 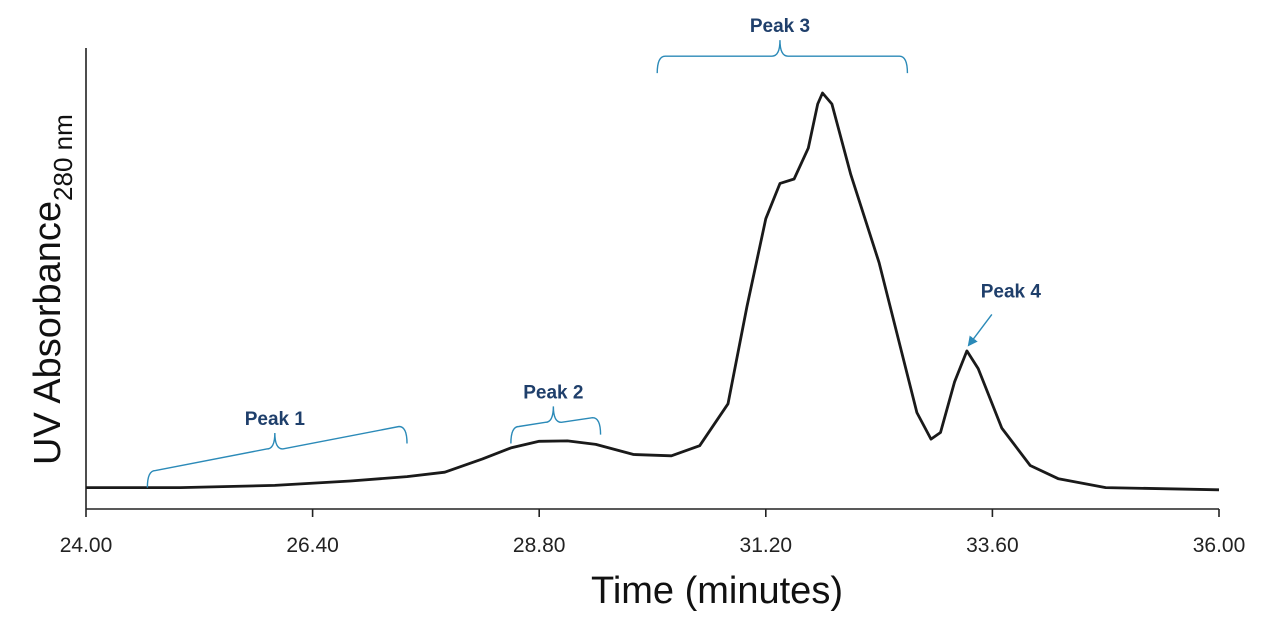 I want to click on y-axis-title-subscript: 280 nm, so click(x=63, y=157).